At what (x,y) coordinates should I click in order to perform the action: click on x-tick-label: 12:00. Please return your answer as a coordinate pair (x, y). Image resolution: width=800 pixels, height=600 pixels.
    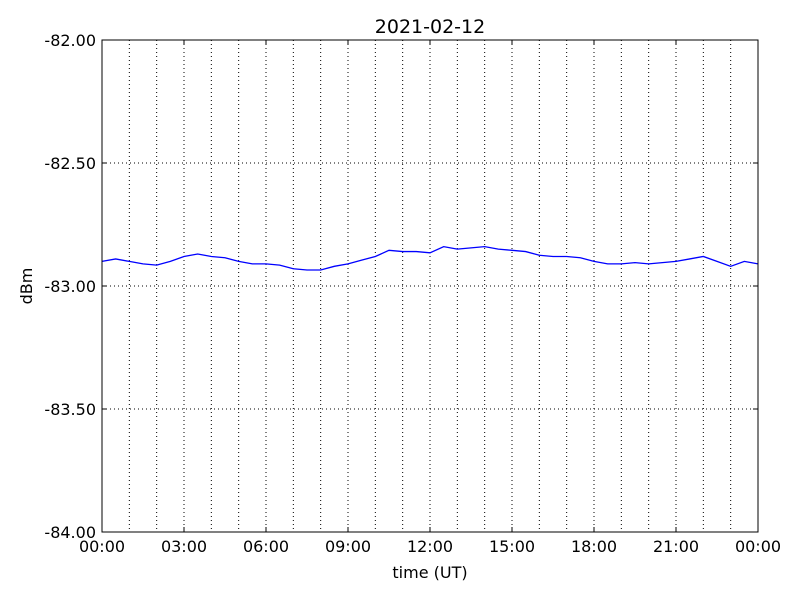
    Looking at the image, I should click on (430, 546).